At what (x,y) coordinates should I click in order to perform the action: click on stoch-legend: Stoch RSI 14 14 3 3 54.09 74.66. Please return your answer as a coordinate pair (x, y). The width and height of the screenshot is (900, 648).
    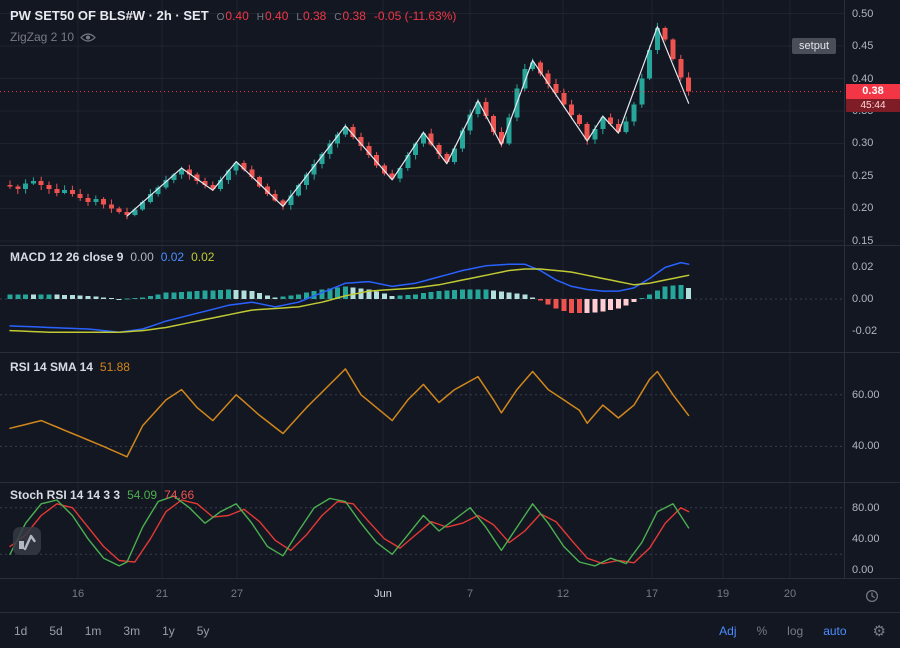
    Looking at the image, I should click on (102, 495).